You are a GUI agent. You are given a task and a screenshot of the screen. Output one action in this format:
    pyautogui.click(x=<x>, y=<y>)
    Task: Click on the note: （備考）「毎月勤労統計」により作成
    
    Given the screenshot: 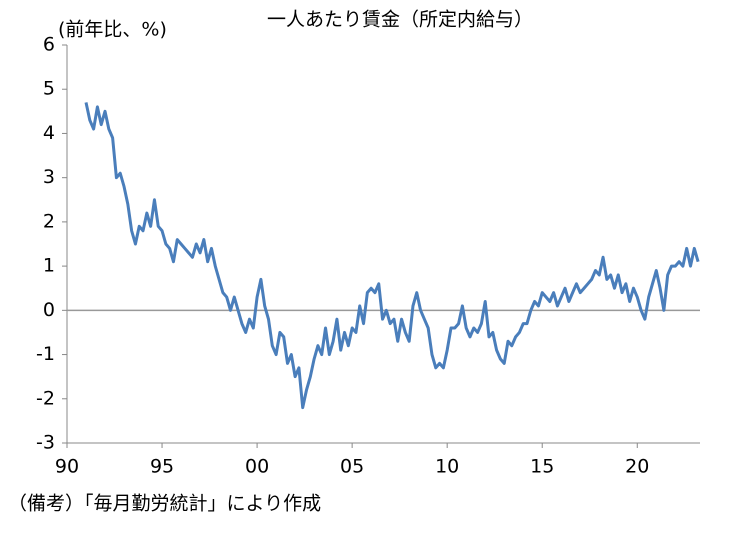 What is the action you would take?
    pyautogui.click(x=164, y=504)
    